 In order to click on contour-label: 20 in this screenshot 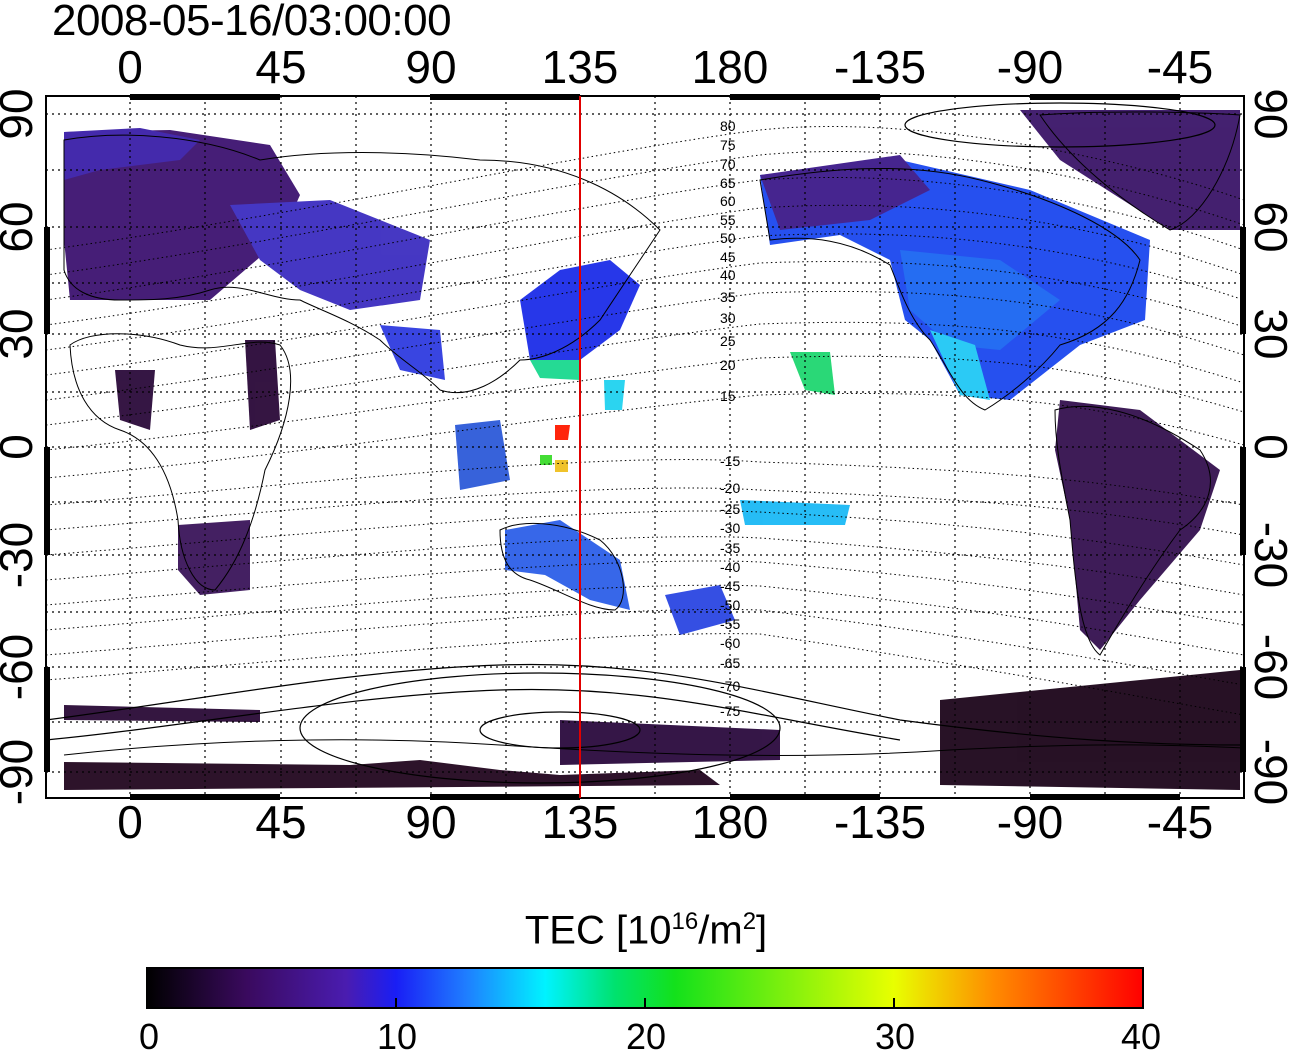, I will do `click(728, 365)`.